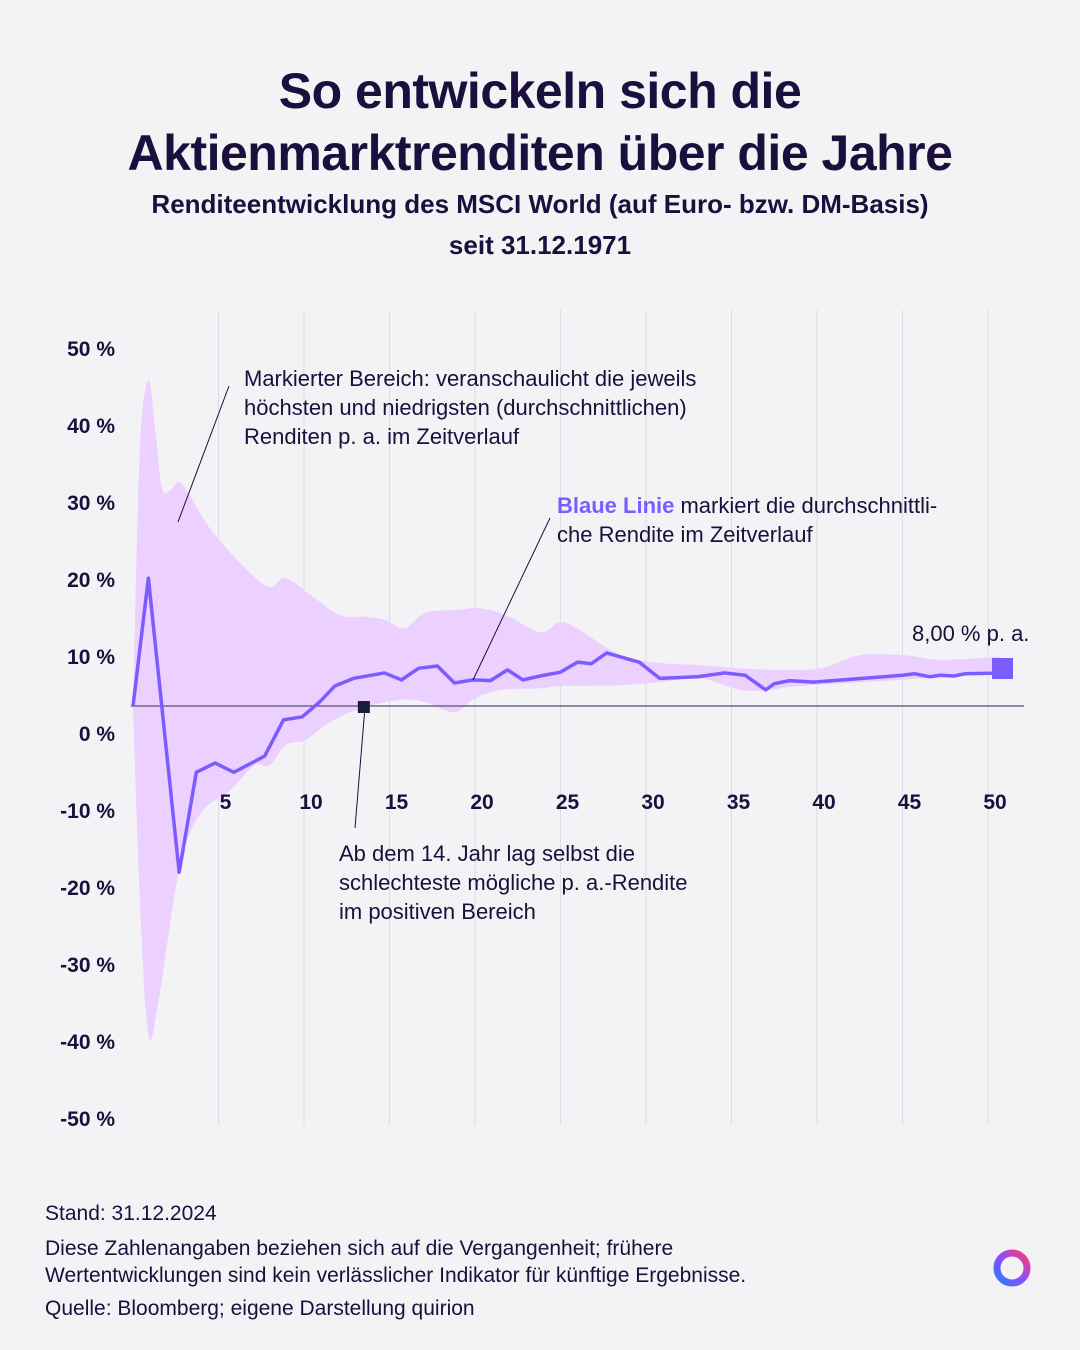  What do you see at coordinates (87, 811) in the screenshot?
I see `y-tick-label: -10 %` at bounding box center [87, 811].